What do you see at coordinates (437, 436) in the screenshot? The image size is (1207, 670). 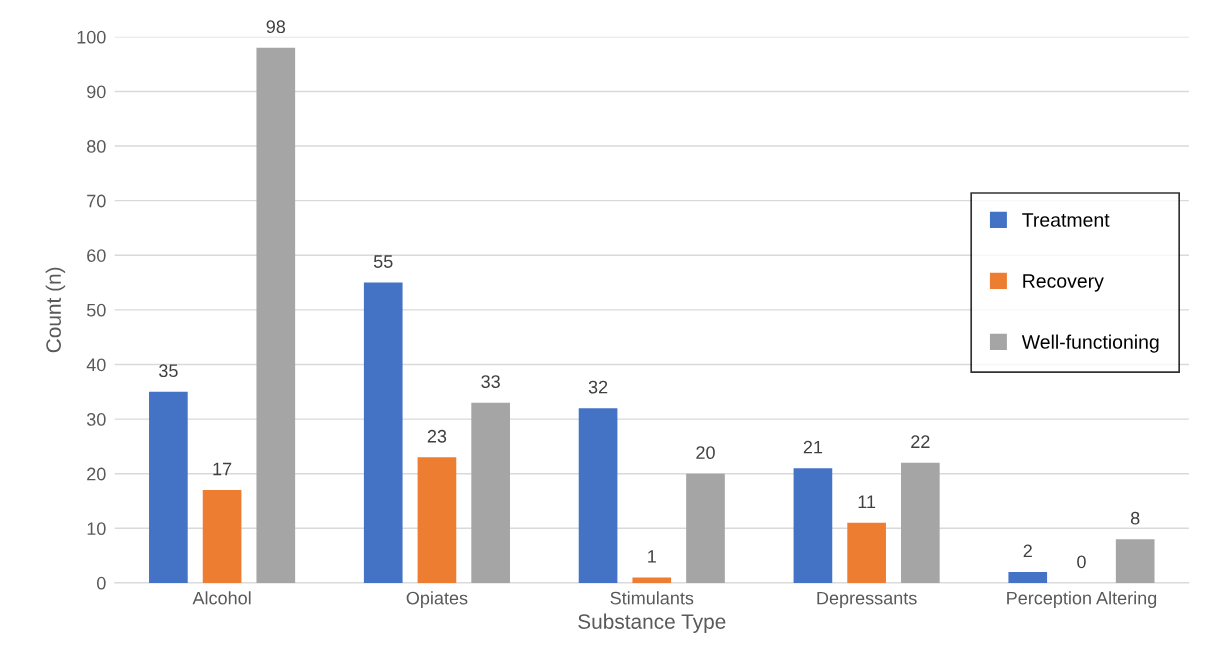 I see `data-label: 23` at bounding box center [437, 436].